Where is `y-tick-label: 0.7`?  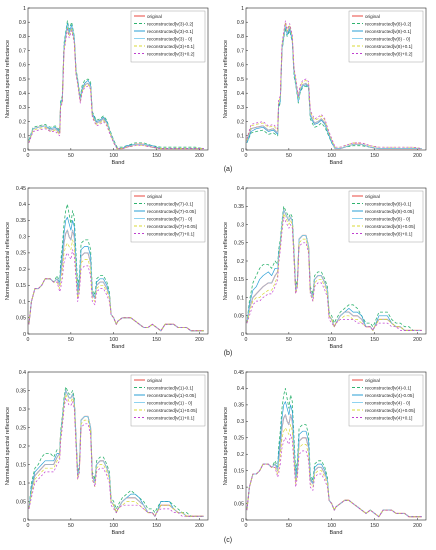 y-tick-label: 0.7 is located at coordinates (22, 51).